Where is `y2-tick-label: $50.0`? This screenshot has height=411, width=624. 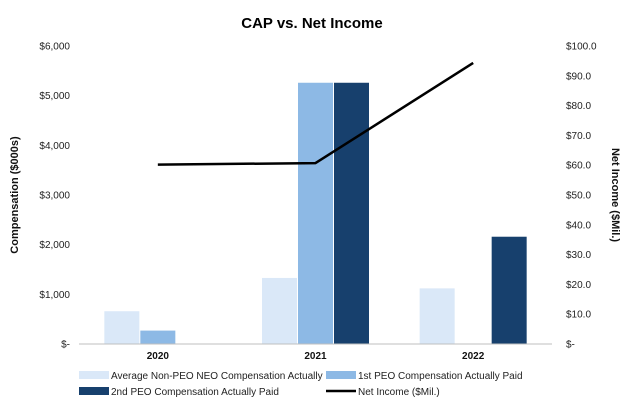
y2-tick-label: $50.0 is located at coordinates (578, 196).